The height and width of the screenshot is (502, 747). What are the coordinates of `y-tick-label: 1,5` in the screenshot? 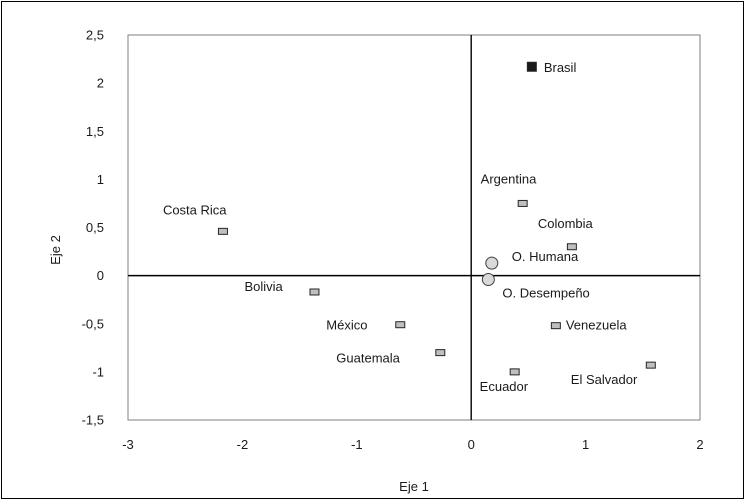 It's located at (95, 131).